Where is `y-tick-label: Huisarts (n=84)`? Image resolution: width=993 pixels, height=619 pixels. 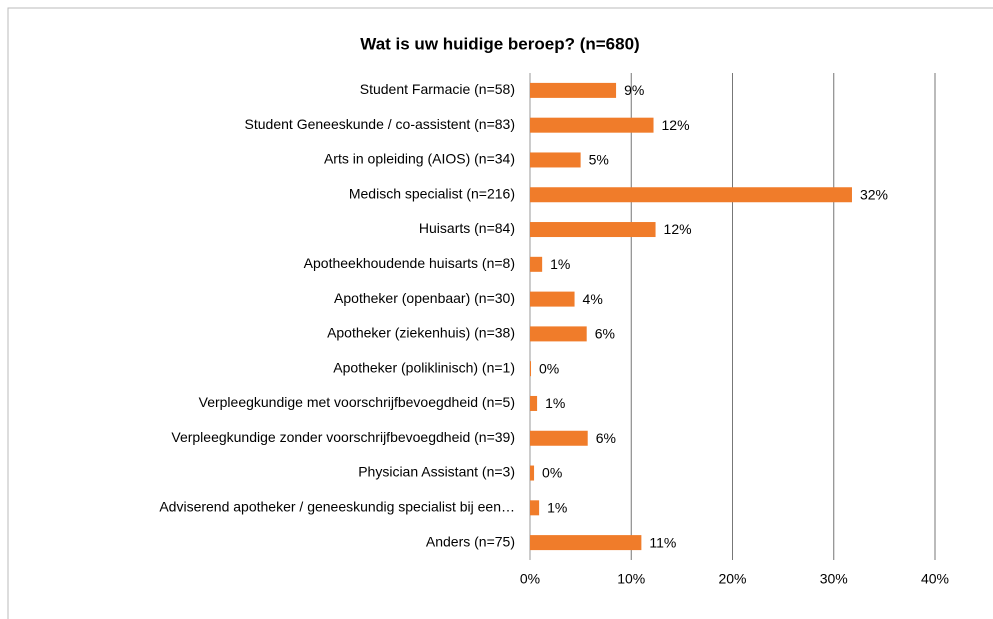 y-tick-label: Huisarts (n=84) is located at coordinates (467, 228).